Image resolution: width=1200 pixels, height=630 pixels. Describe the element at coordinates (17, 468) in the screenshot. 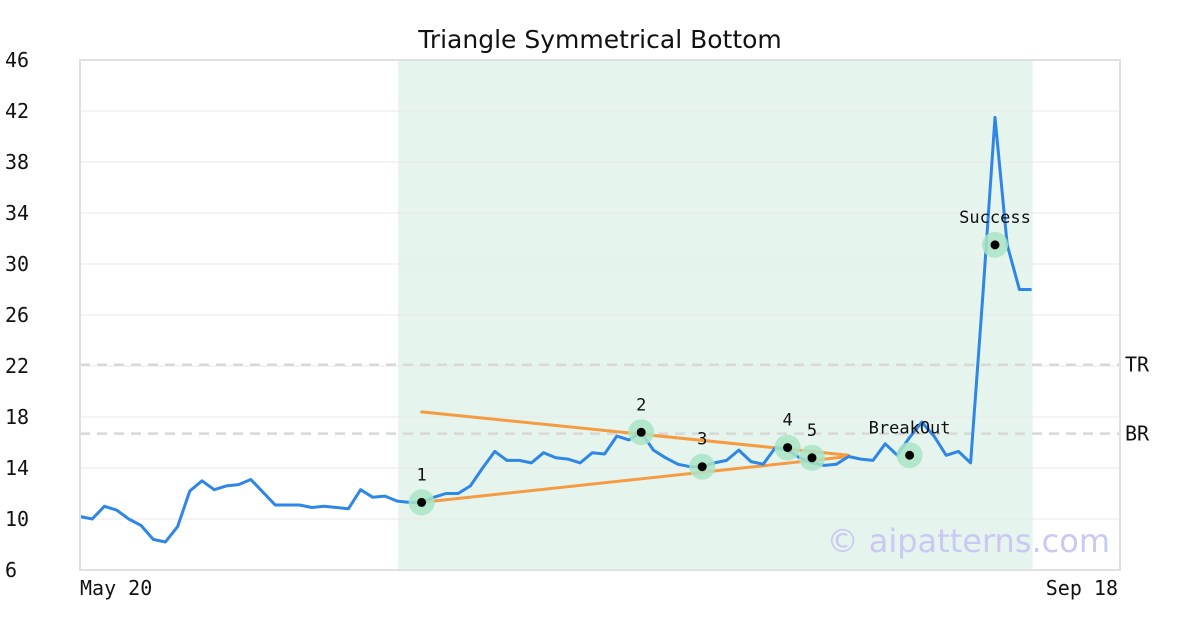

I see `y-tick-label: 14` at that location.